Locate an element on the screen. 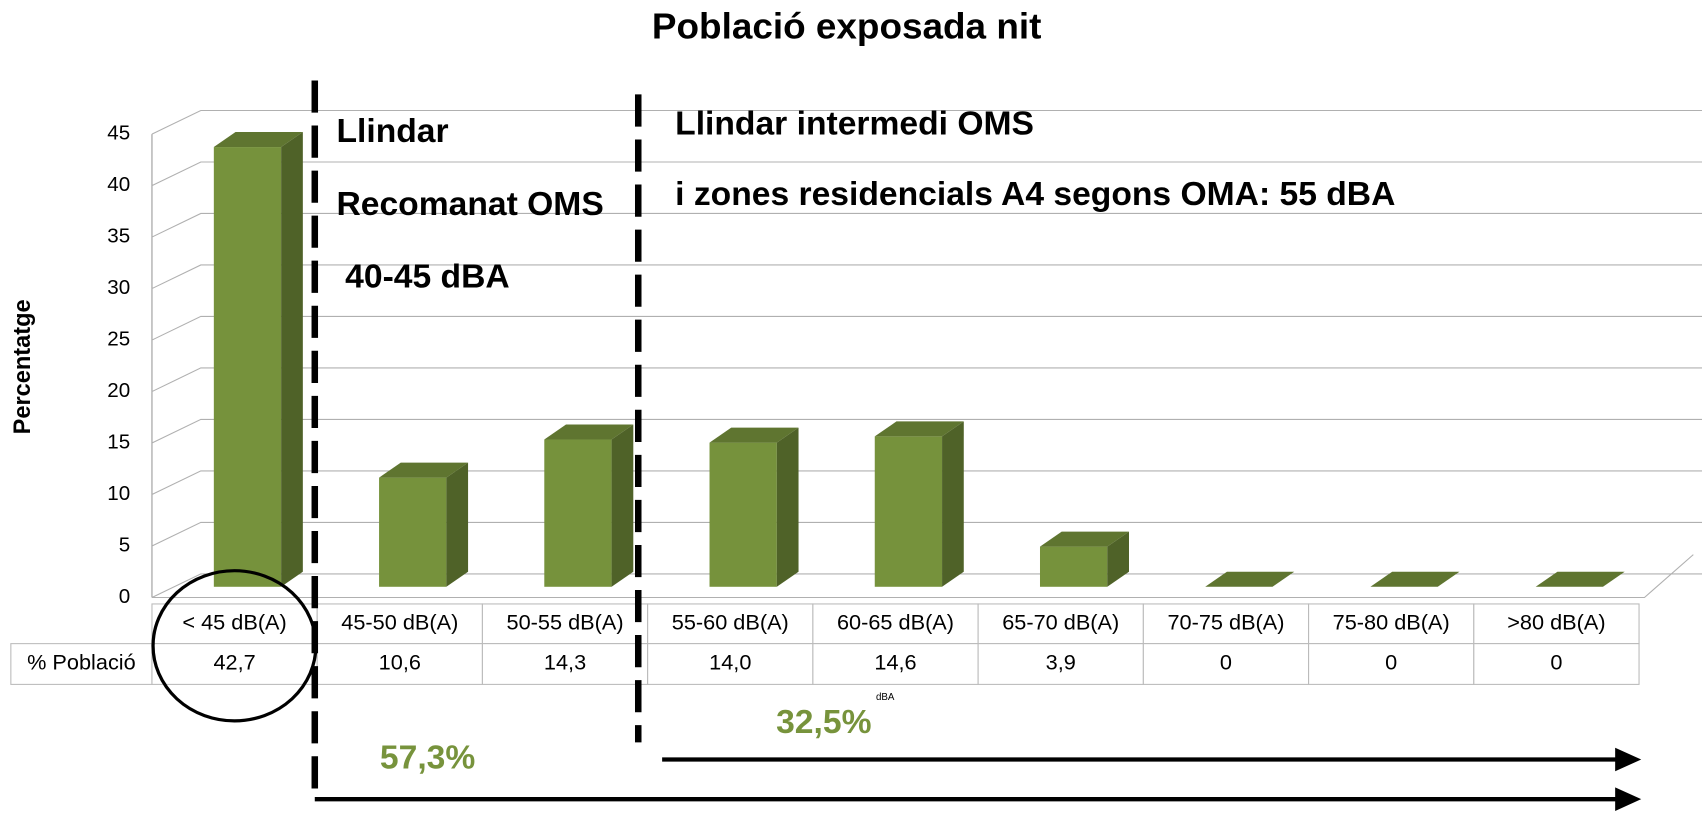 Image resolution: width=1702 pixels, height=826 pixels. y-tick-label: 10 is located at coordinates (118, 493).